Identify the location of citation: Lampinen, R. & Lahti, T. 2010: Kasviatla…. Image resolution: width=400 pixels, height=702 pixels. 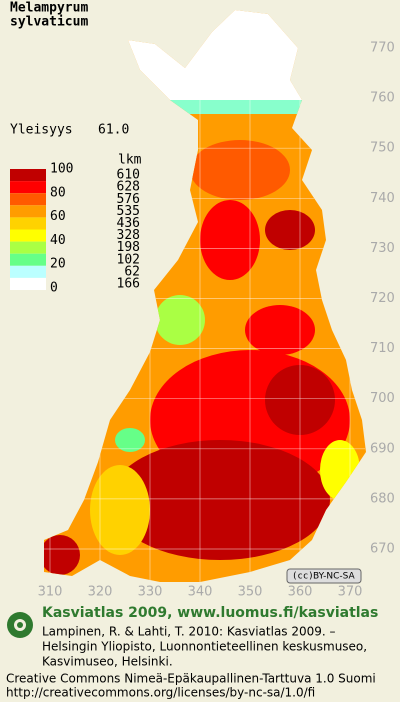
(189, 632).